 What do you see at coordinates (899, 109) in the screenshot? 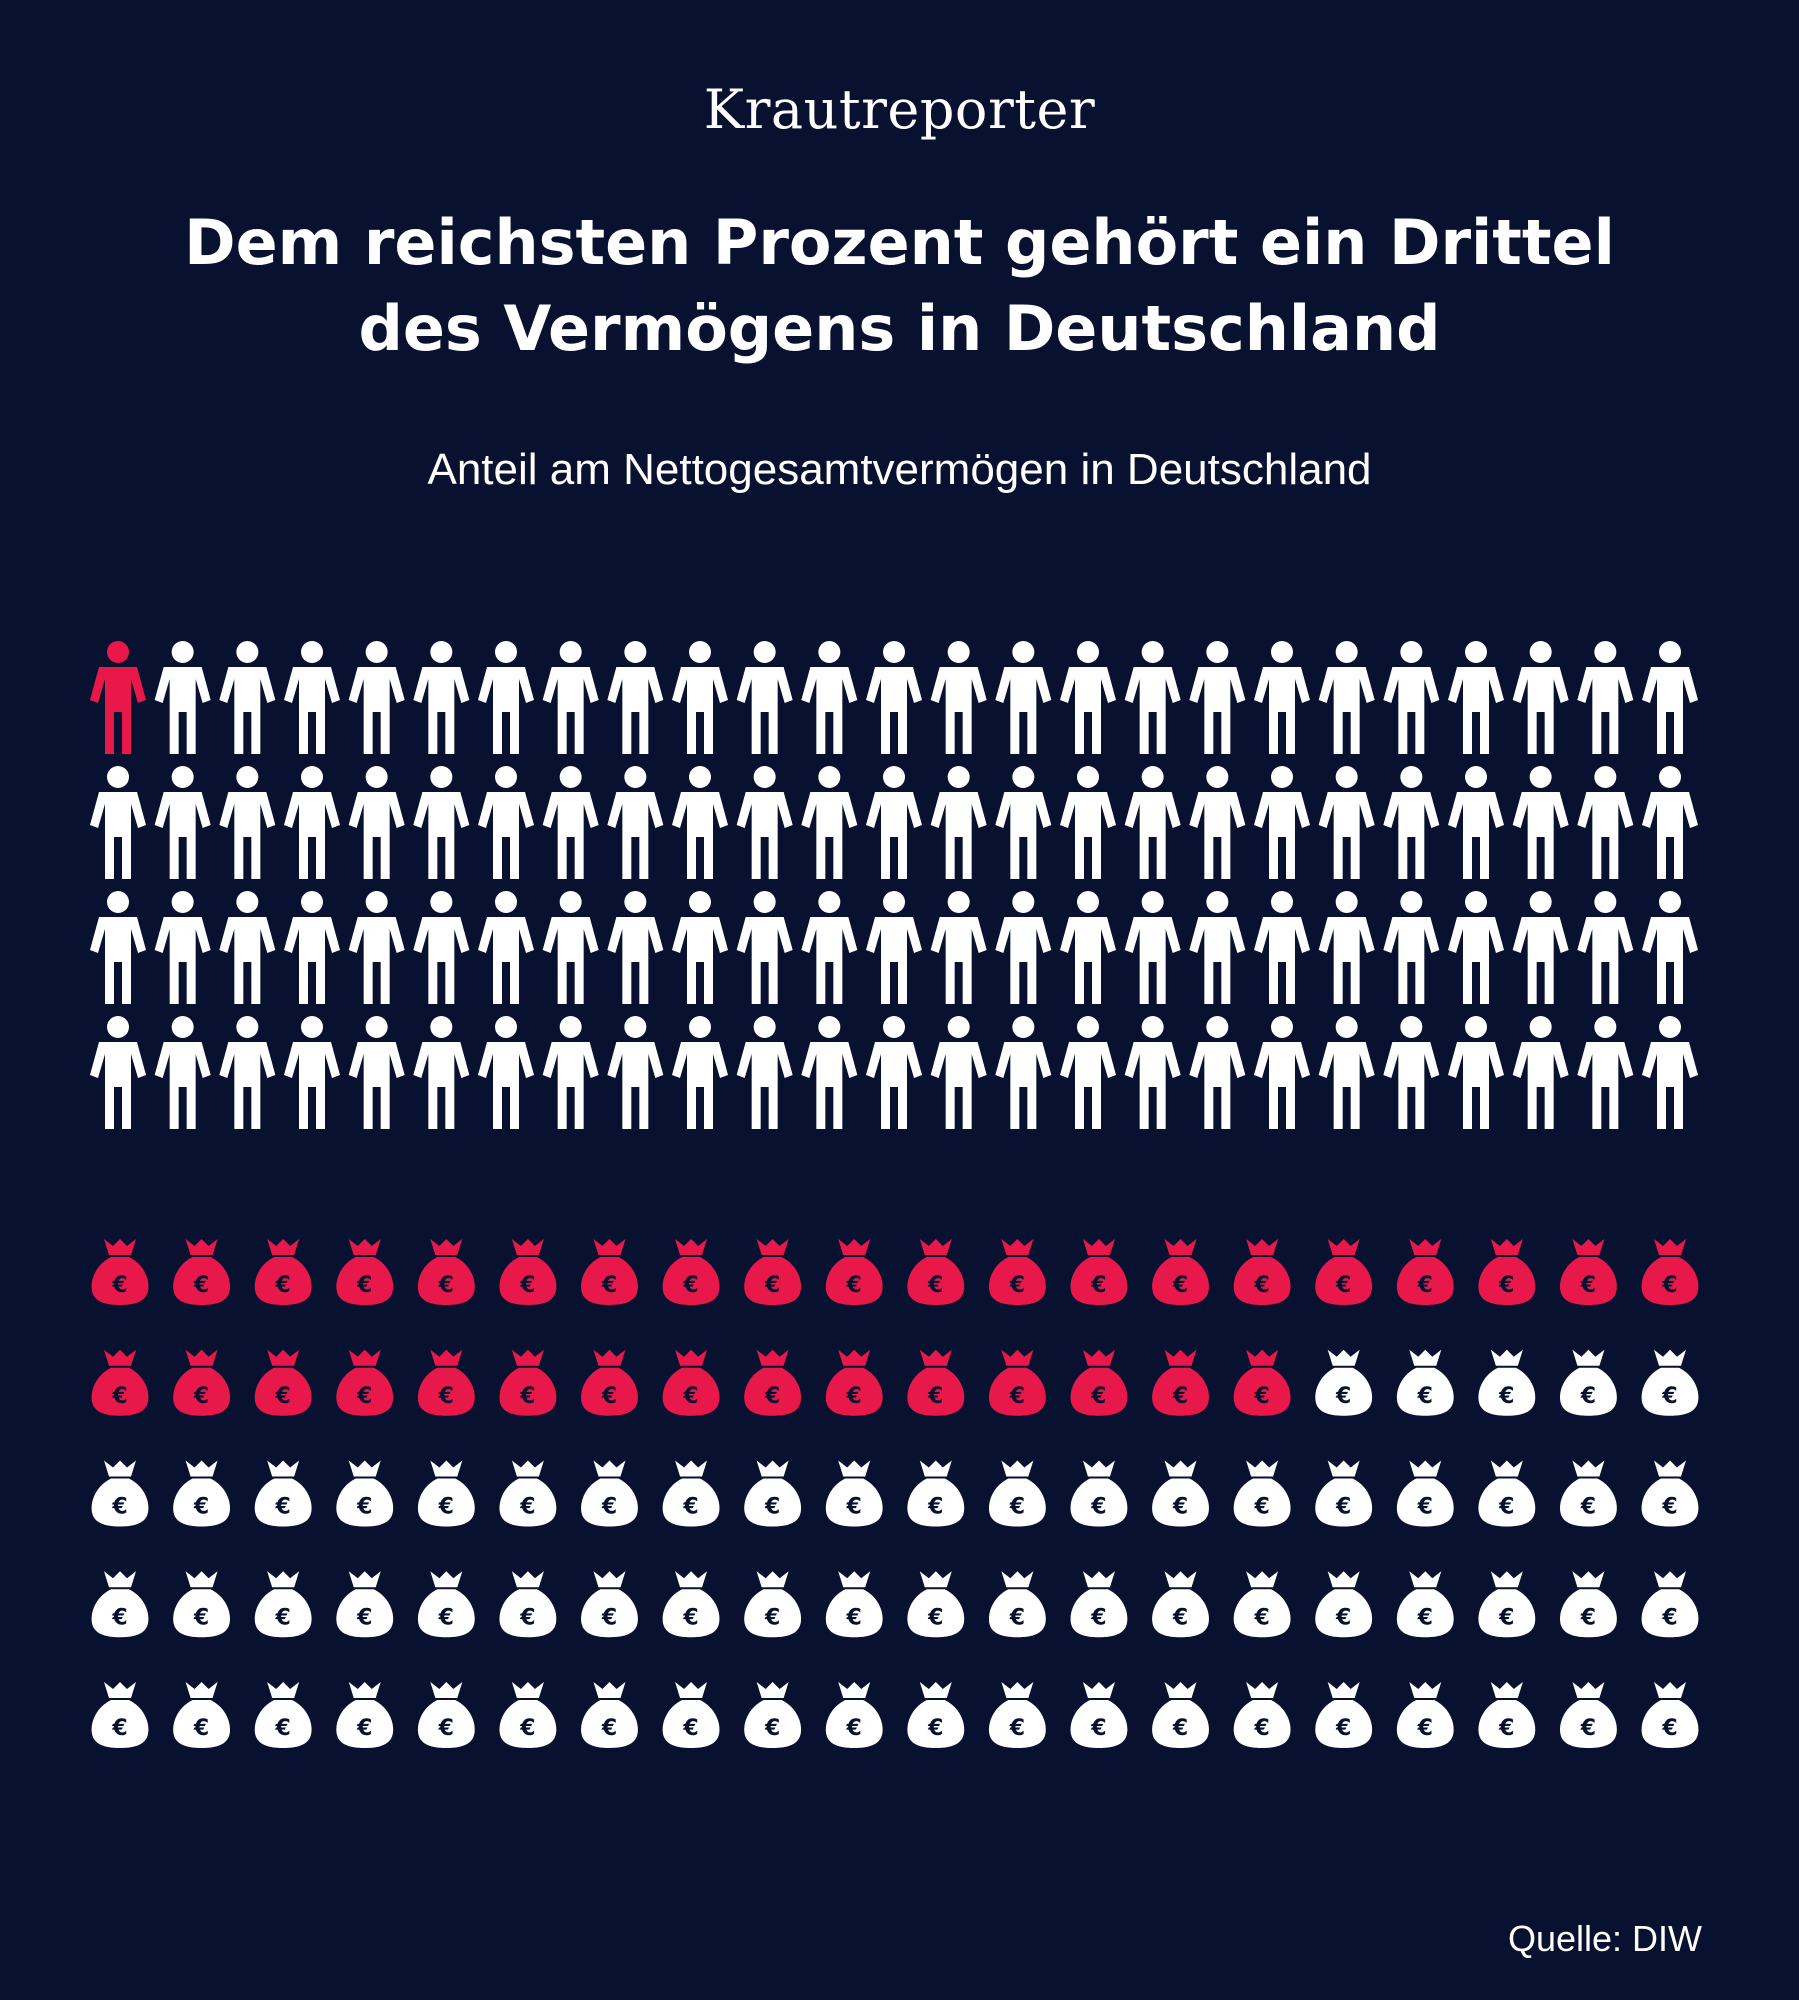
I see `brand-logo: Krautreporter` at bounding box center [899, 109].